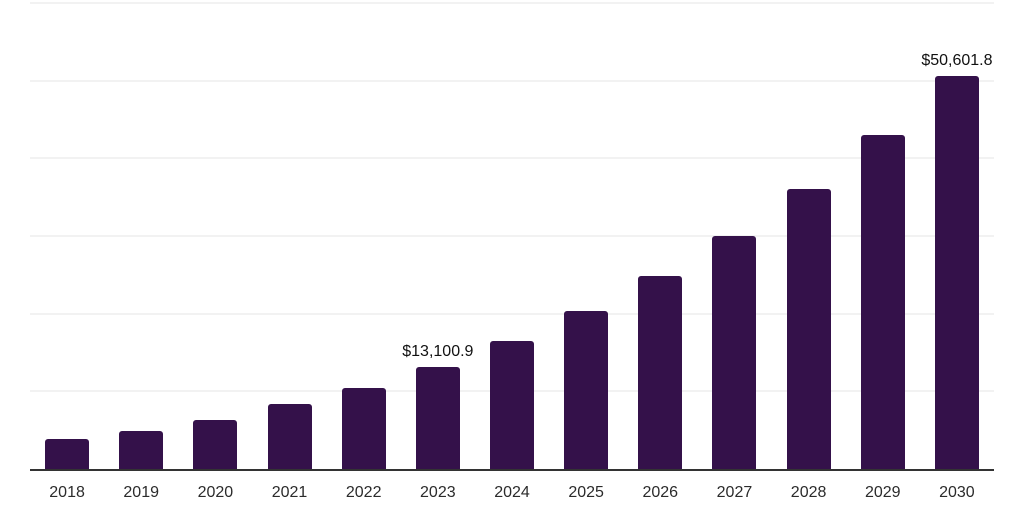 Image resolution: width=1024 pixels, height=512 pixels. Describe the element at coordinates (363, 428) in the screenshot. I see `bar-2022` at that location.